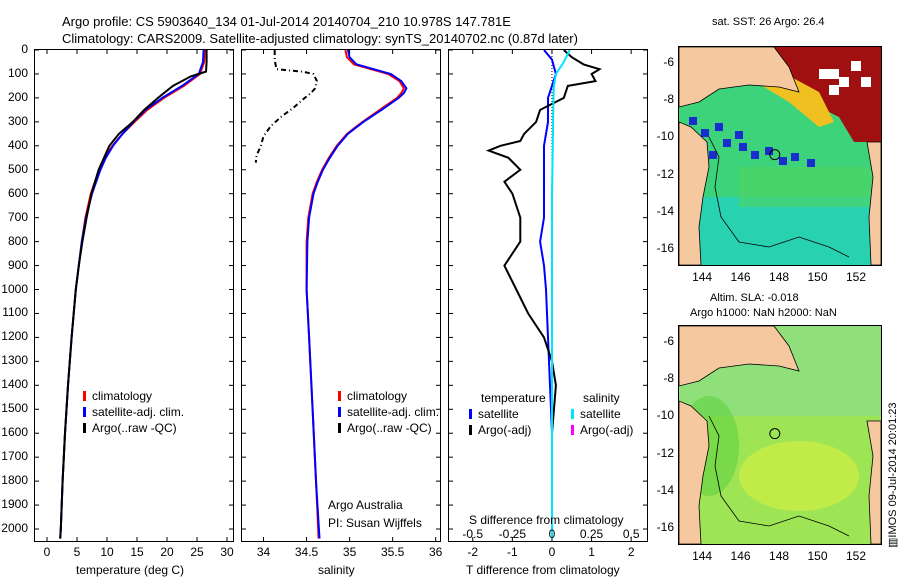 The height and width of the screenshot is (580, 900). What do you see at coordinates (799, 476) in the screenshot?
I see `sla-high` at bounding box center [799, 476].